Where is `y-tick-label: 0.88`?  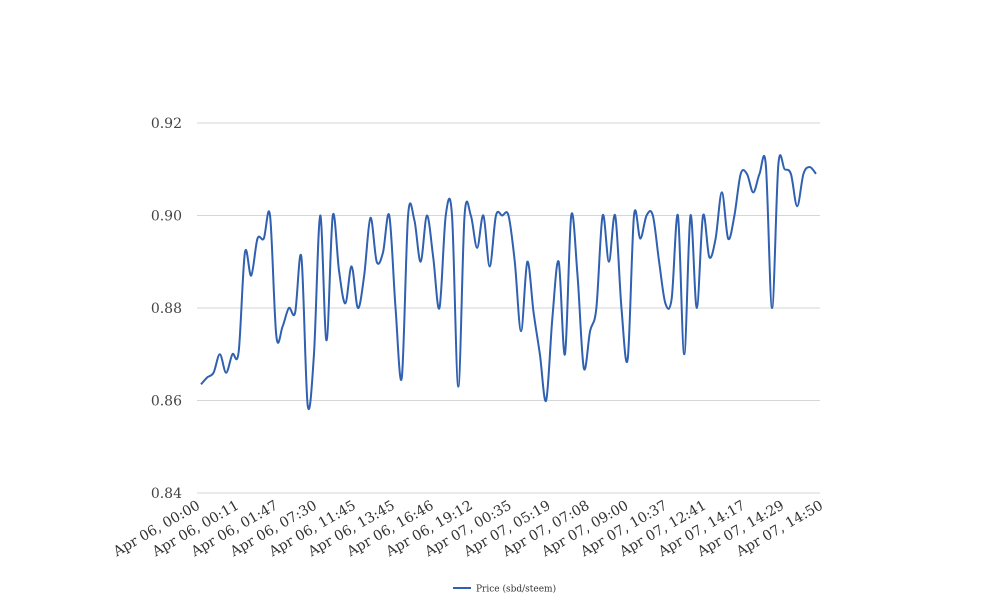
y-tick-label: 0.88 is located at coordinates (166, 309).